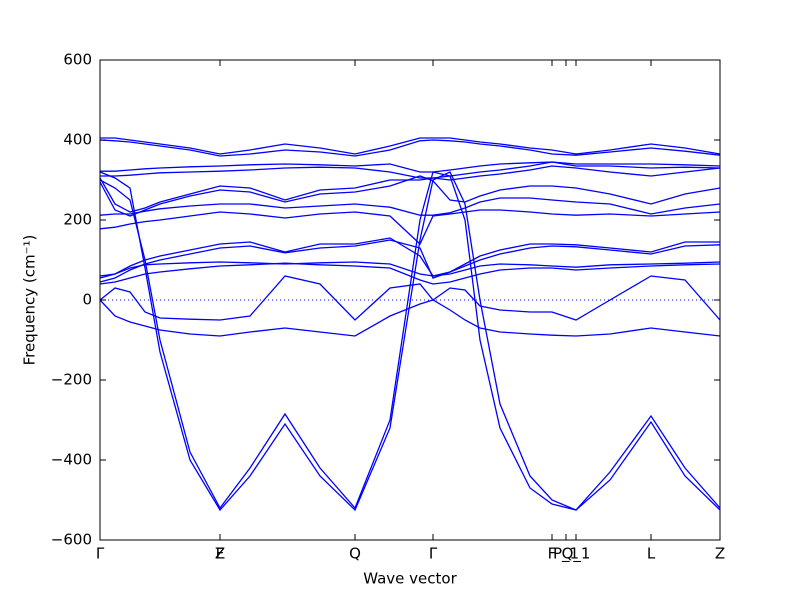 The image size is (800, 600). I want to click on y-tick-label: −200, so click(71, 380).